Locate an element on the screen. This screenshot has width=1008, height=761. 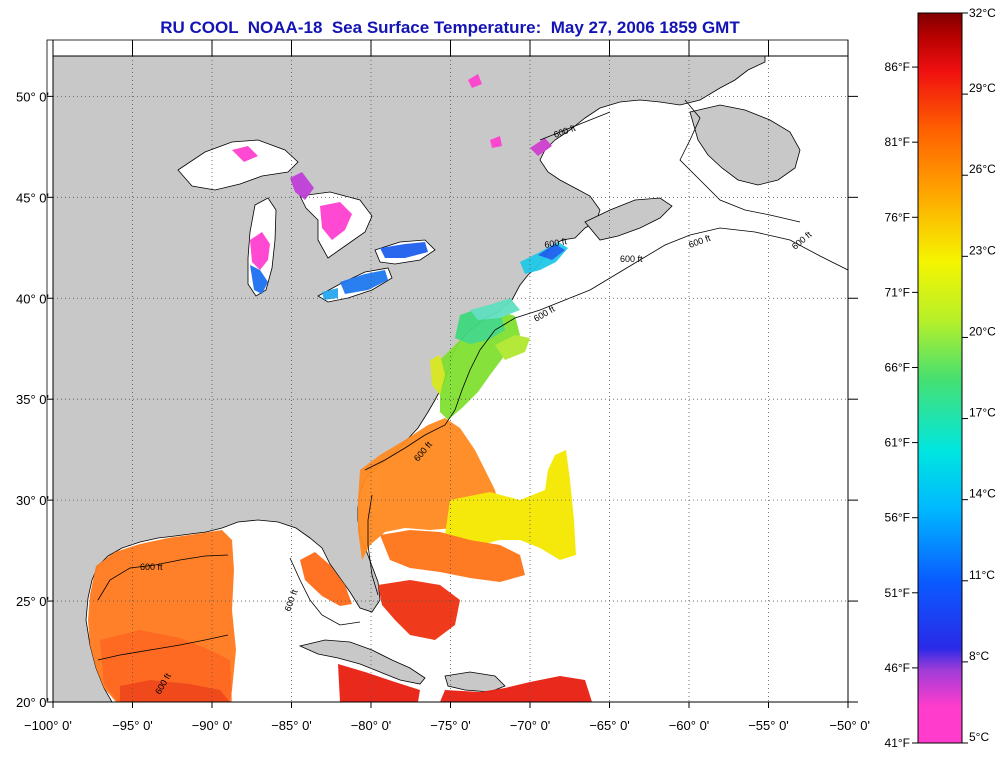
lon-tick-label: −80° 0' is located at coordinates (371, 725).